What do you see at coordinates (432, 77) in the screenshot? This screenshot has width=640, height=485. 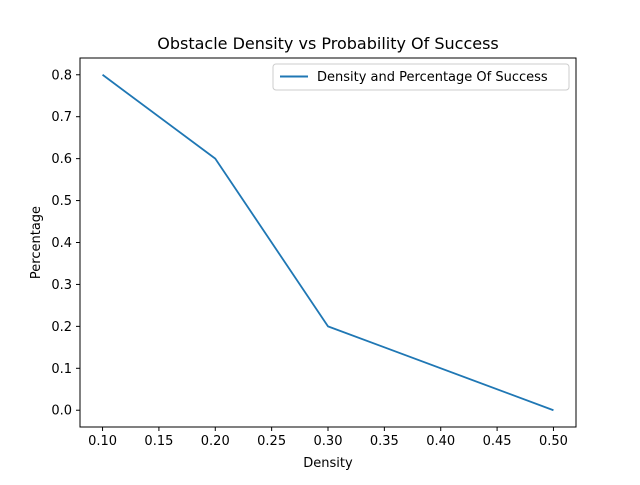 I see `legend-label: Density and Percentage Of Success` at bounding box center [432, 77].